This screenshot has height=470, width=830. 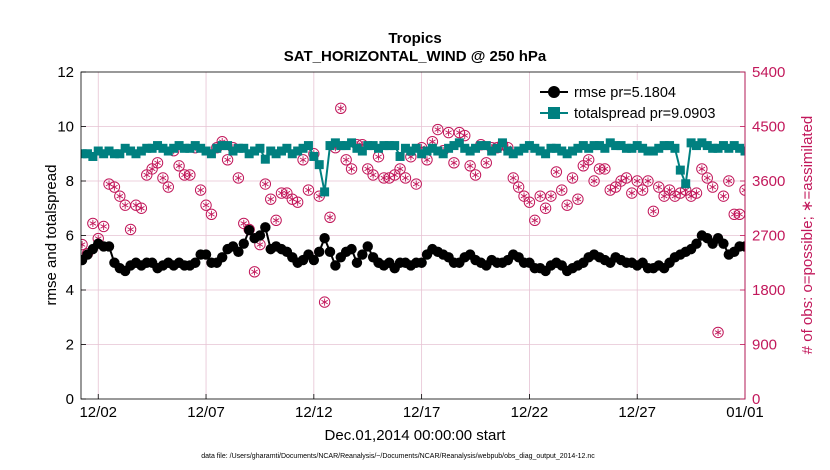 I want to click on y-right-tick-label: 3600, so click(x=768, y=181).